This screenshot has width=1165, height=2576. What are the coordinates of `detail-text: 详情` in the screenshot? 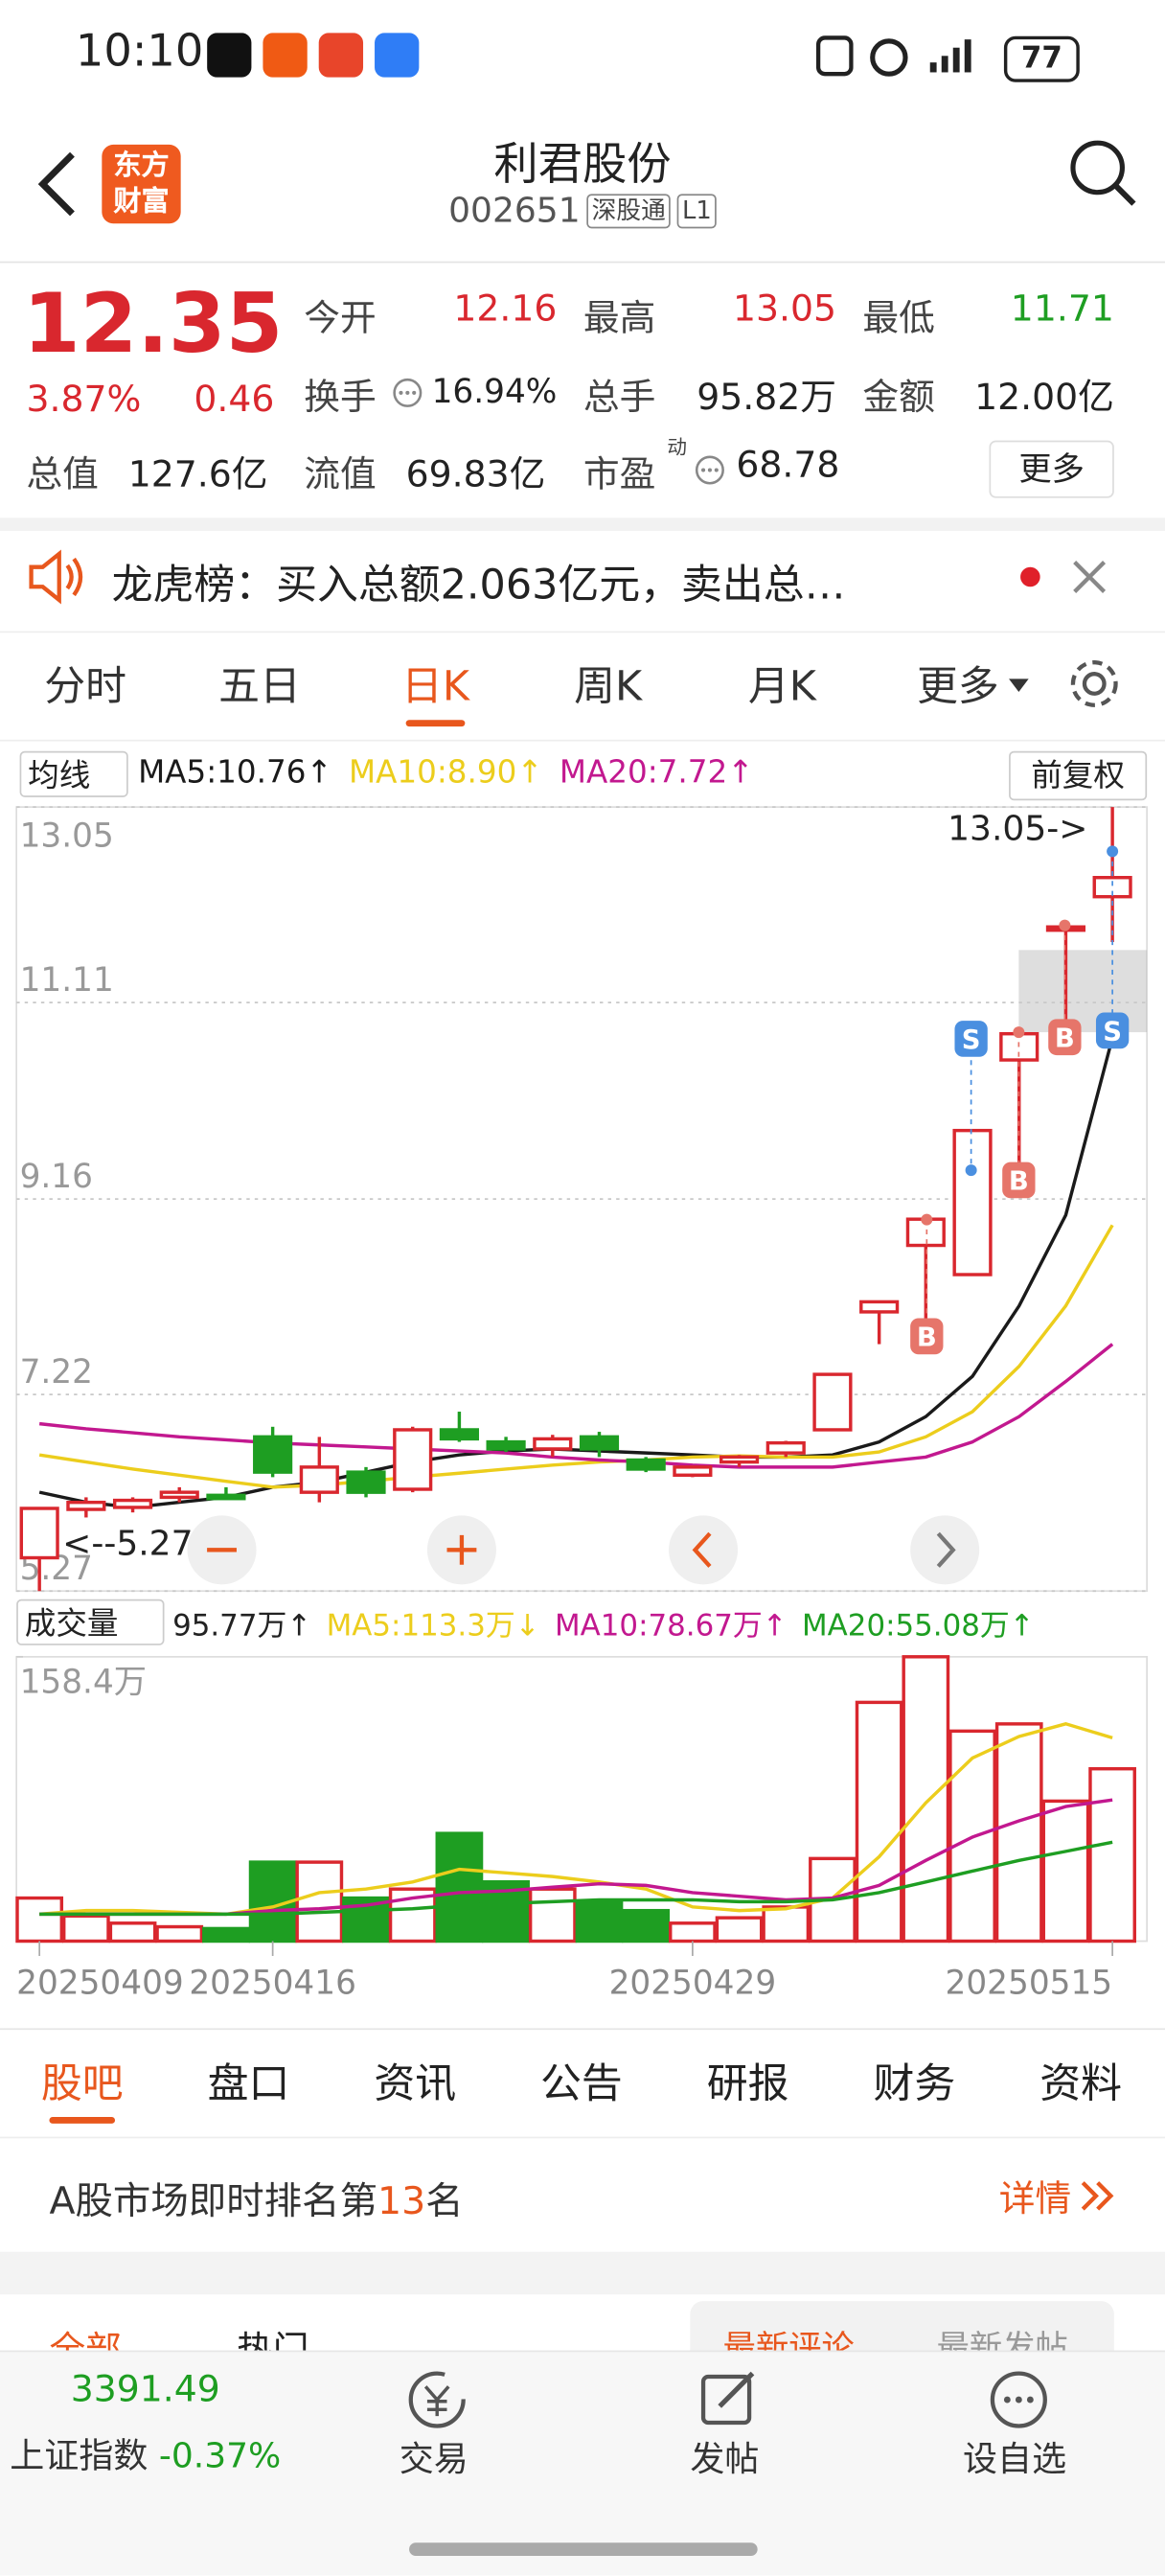 It's located at (1035, 2200).